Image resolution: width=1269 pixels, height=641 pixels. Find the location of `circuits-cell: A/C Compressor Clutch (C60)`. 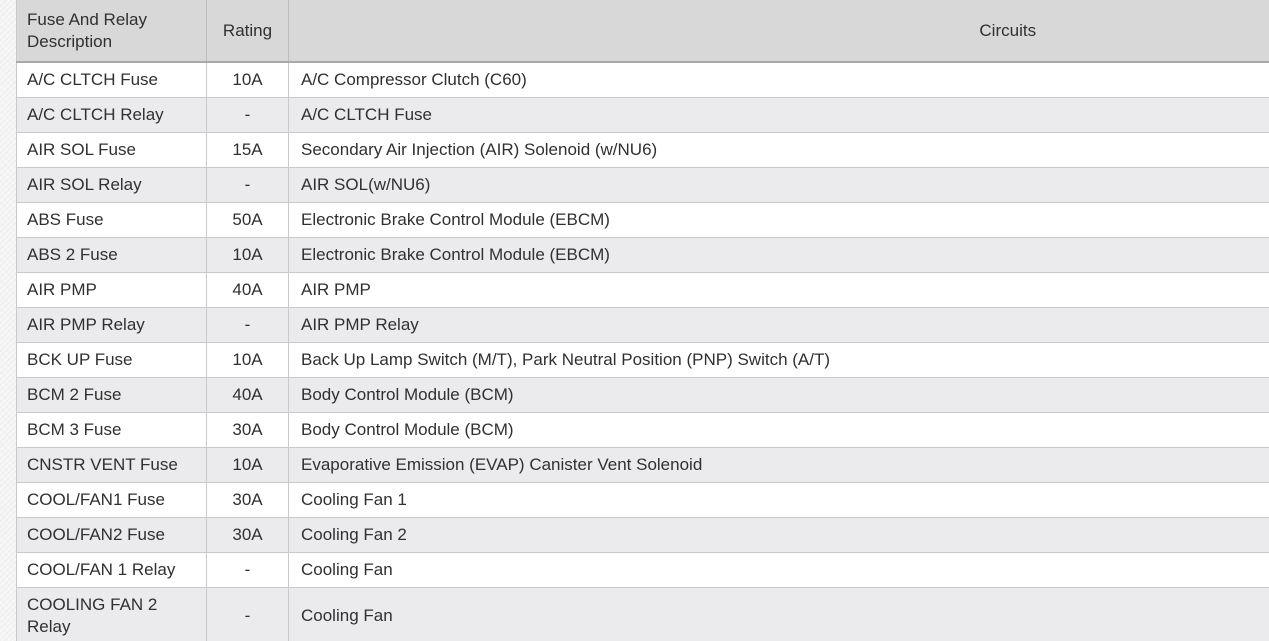

circuits-cell: A/C Compressor Clutch (C60) is located at coordinates (778, 80).